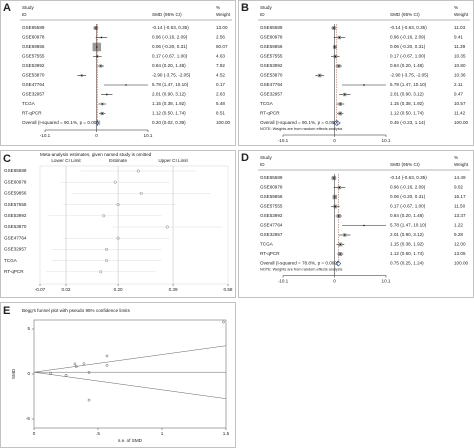 The height and width of the screenshot is (448, 474). What do you see at coordinates (40, 289) in the screenshot?
I see `x-tick-label: -0.07` at bounding box center [40, 289].